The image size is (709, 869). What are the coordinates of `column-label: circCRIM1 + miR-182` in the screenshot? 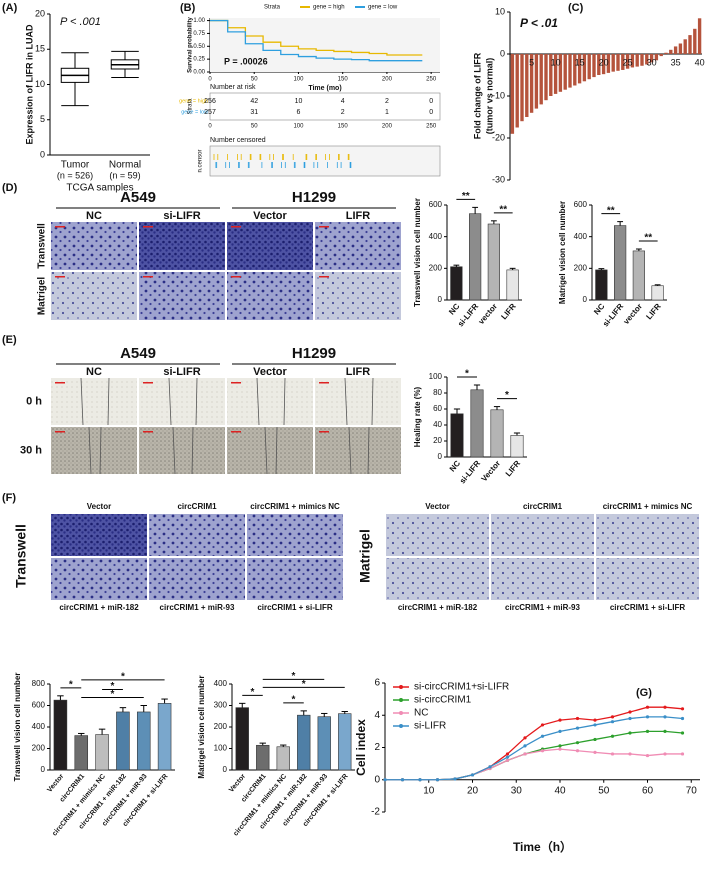 It's located at (99, 607).